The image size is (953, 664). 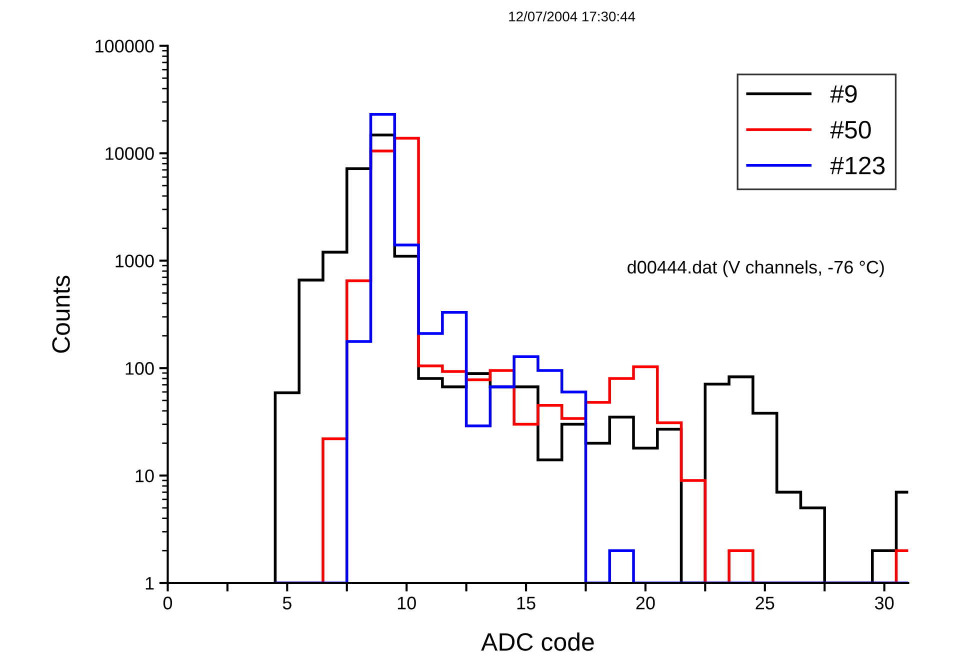 I want to click on y-tick-label: 100, so click(x=140, y=368).